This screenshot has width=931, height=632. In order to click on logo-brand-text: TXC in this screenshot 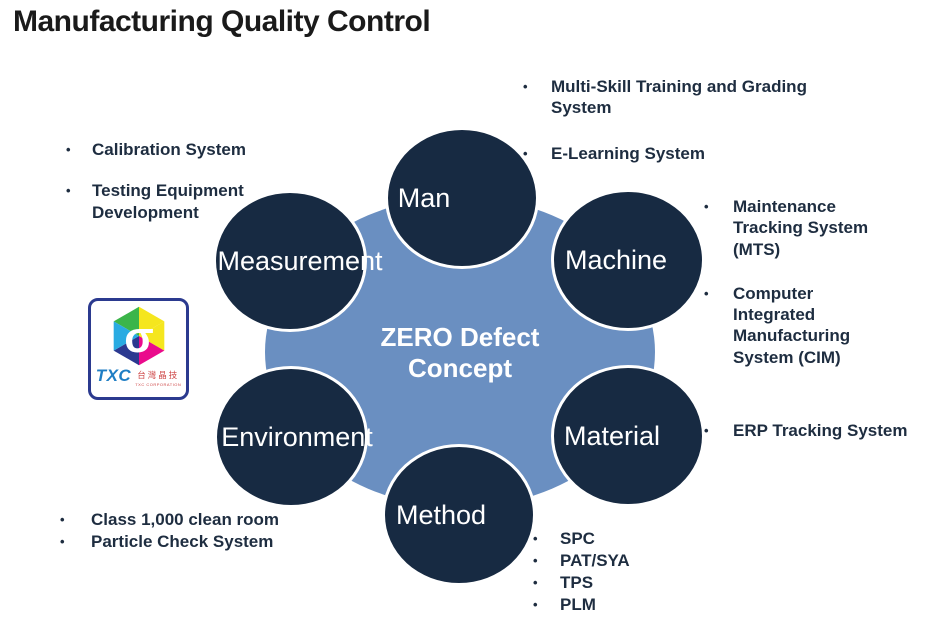, I will do `click(113, 375)`.